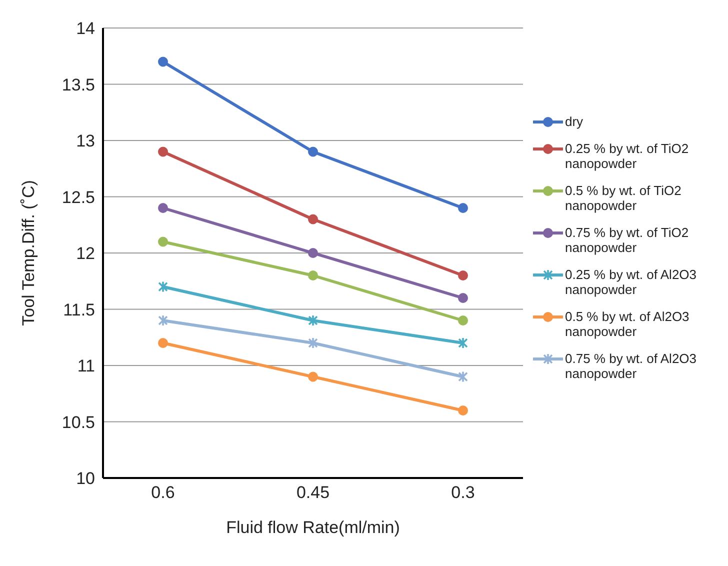 The width and height of the screenshot is (728, 566). What do you see at coordinates (163, 492) in the screenshot?
I see `x-tick-label: 0.6` at bounding box center [163, 492].